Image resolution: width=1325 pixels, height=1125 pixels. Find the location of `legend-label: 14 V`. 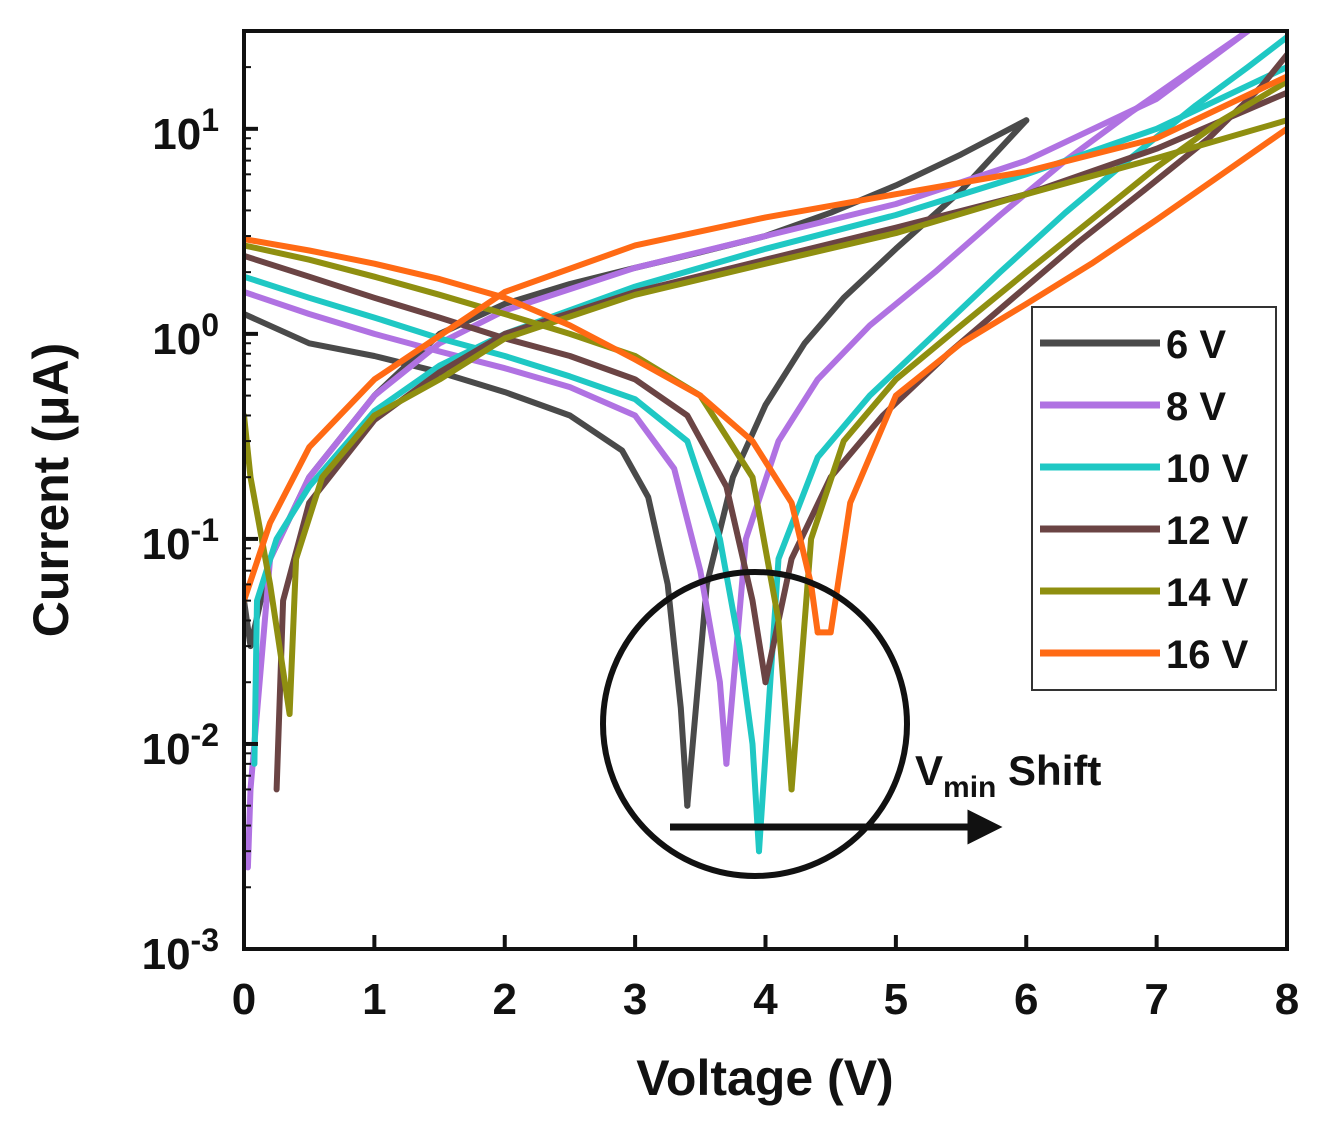

legend-label: 14 V is located at coordinates (1207, 593).